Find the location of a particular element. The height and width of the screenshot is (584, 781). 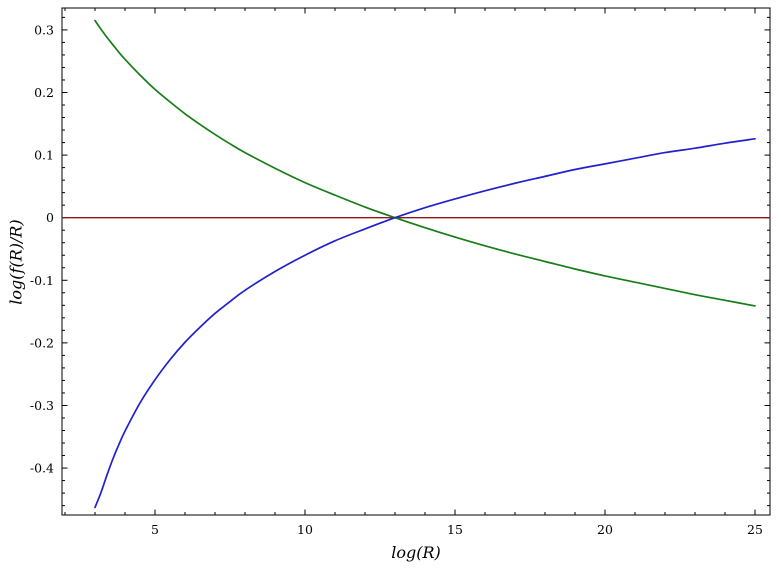

x-axis-label: log(R) is located at coordinates (416, 552).